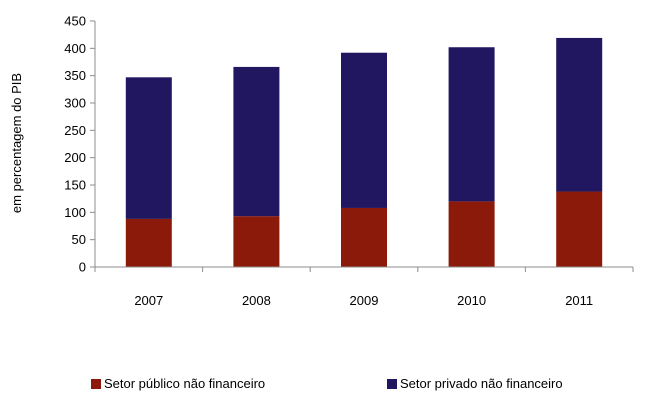 This screenshot has width=656, height=397. What do you see at coordinates (471, 300) in the screenshot?
I see `x-tick-label: 2010` at bounding box center [471, 300].